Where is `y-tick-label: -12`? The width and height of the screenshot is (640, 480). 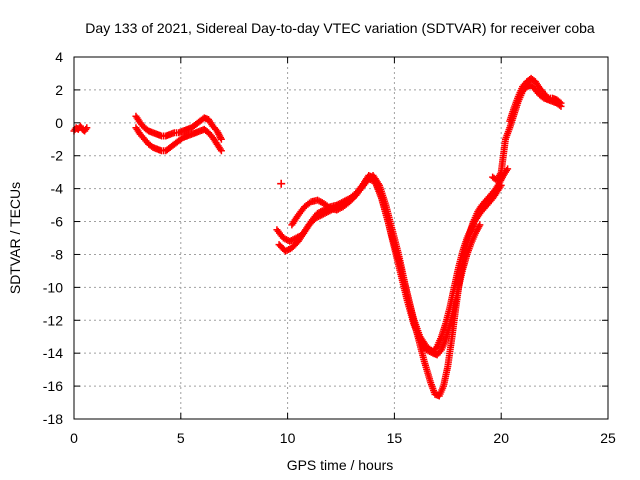 y-tick-label: -12 is located at coordinates (53, 320).